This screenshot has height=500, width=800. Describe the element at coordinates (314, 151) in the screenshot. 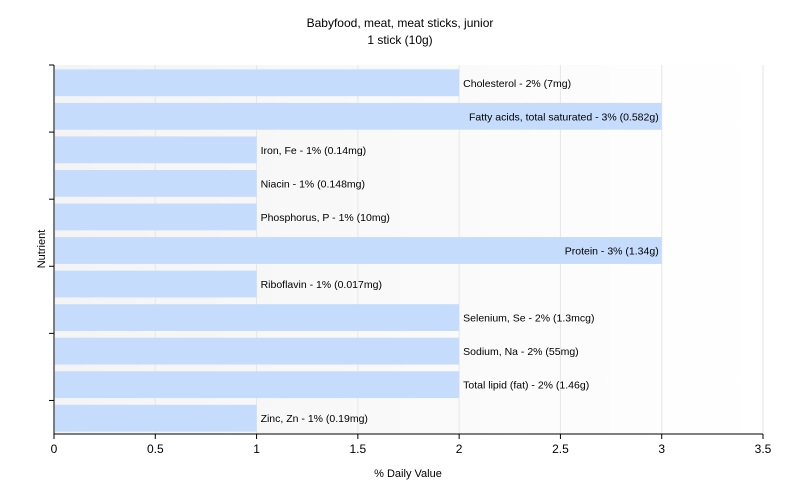

I see `bar-label: Iron, Fe - 1% (0.14mg)` at that location.